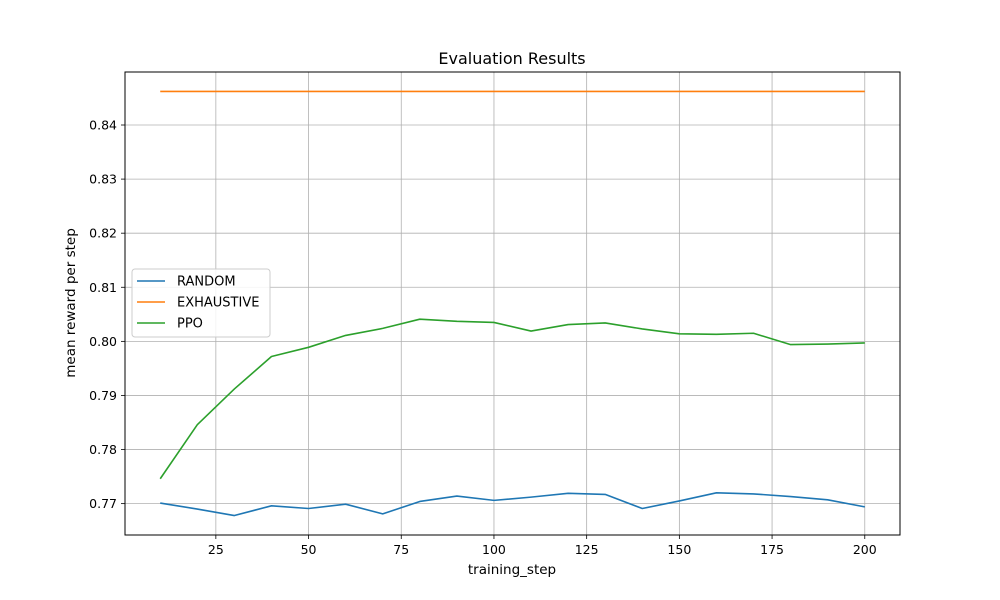 The width and height of the screenshot is (1000, 600). What do you see at coordinates (494, 549) in the screenshot?
I see `x-tick-label: 100` at bounding box center [494, 549].